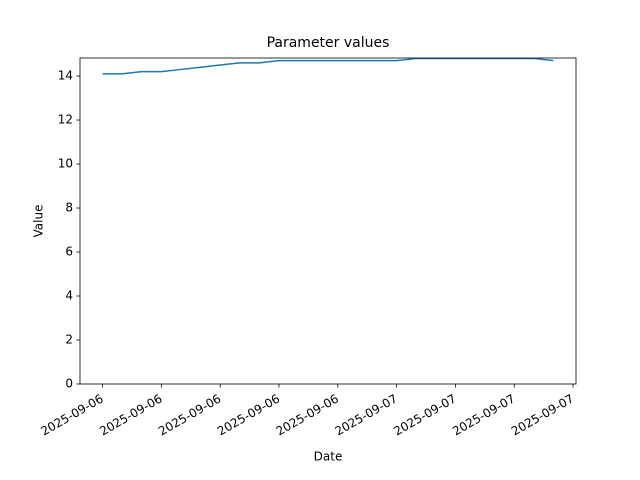 This screenshot has height=480, width=640. I want to click on y-tick-label: 14, so click(65, 76).